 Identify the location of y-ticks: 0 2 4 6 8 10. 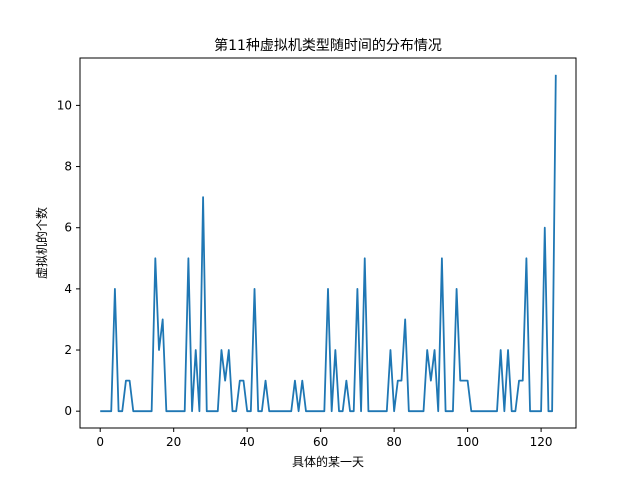
(68, 258).